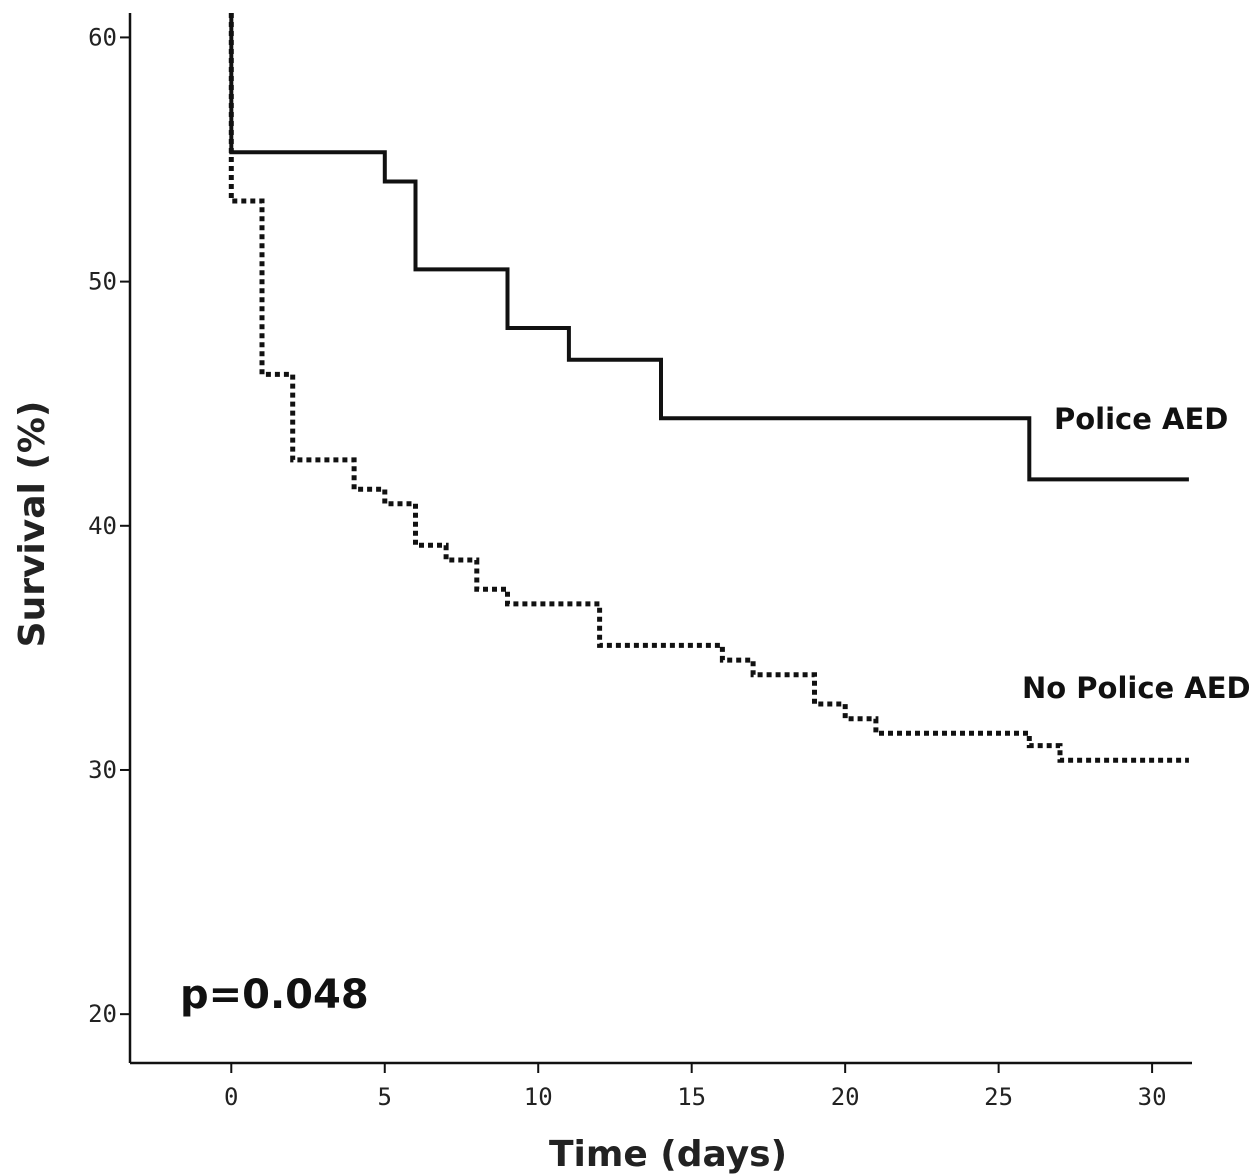 Image resolution: width=1260 pixels, height=1175 pixels. I want to click on x-tick-label-15: 15, so click(691, 1097).